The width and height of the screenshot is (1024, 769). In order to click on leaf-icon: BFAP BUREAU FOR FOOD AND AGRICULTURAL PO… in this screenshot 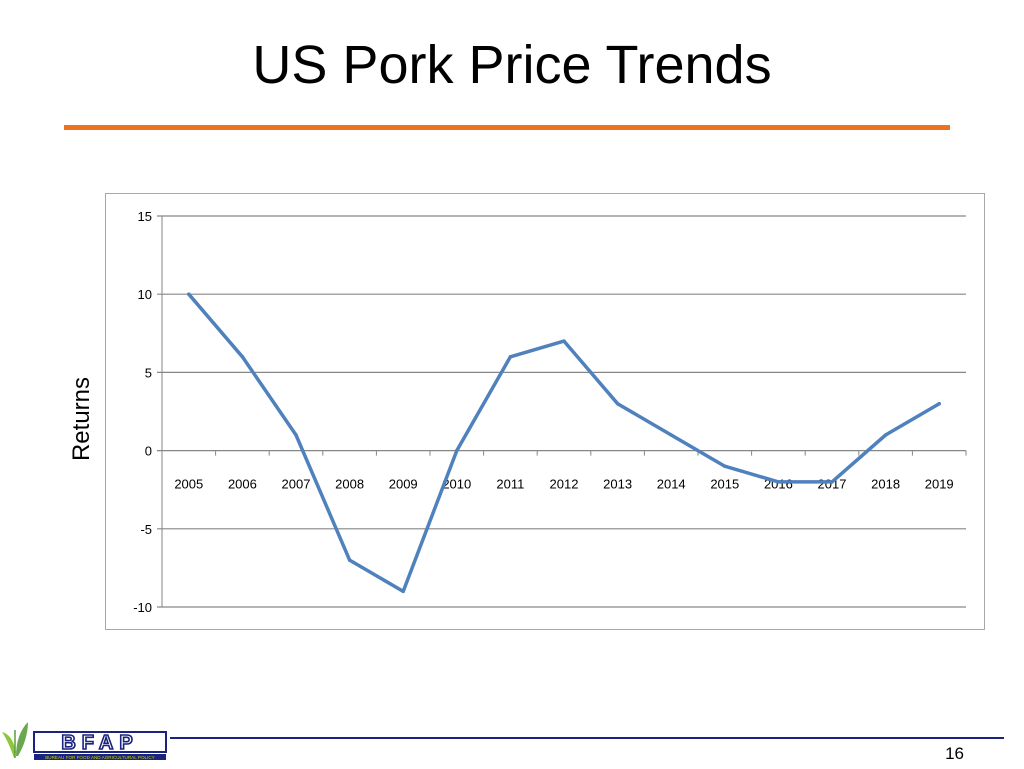, I will do `click(84, 741)`.